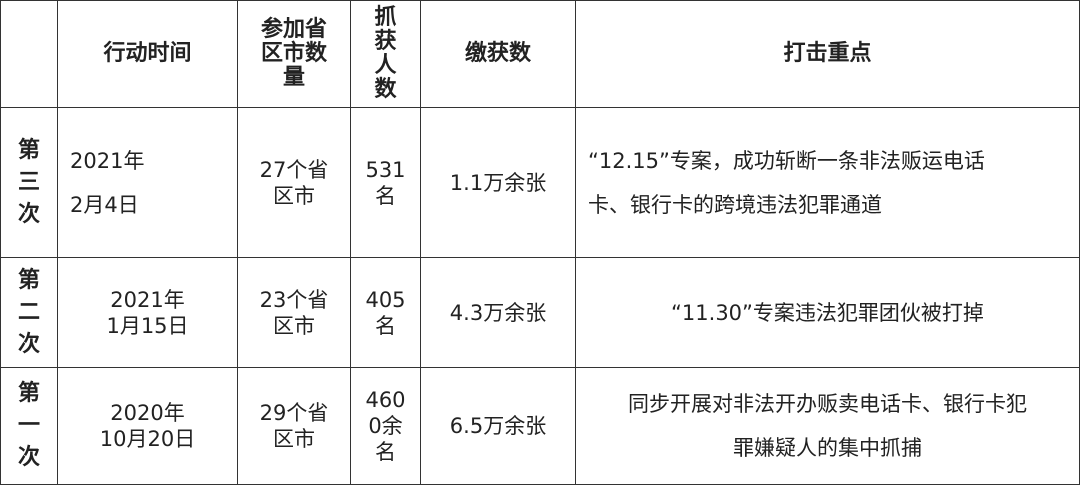 The width and height of the screenshot is (1080, 485). I want to click on cell-line: 一, so click(28, 425).